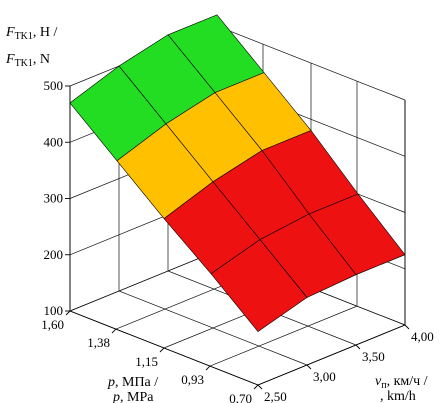 This screenshot has width=441, height=403. What do you see at coordinates (401, 382) in the screenshot?
I see `v-axis-title-line1: vп, км/ч /` at bounding box center [401, 382].